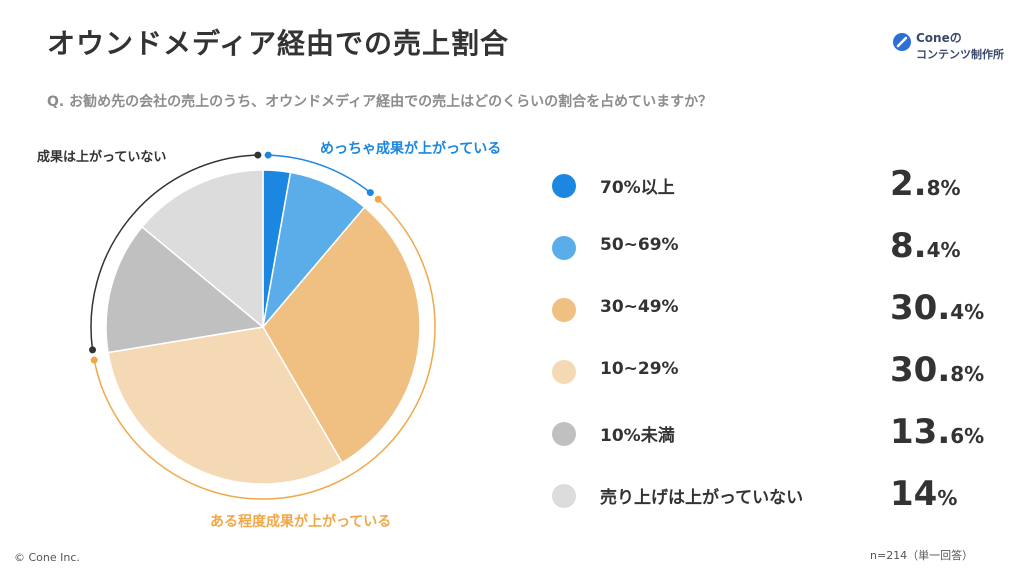 This screenshot has height=576, width=1024. Describe the element at coordinates (639, 245) in the screenshot. I see `legend-label: 50~69%` at that location.